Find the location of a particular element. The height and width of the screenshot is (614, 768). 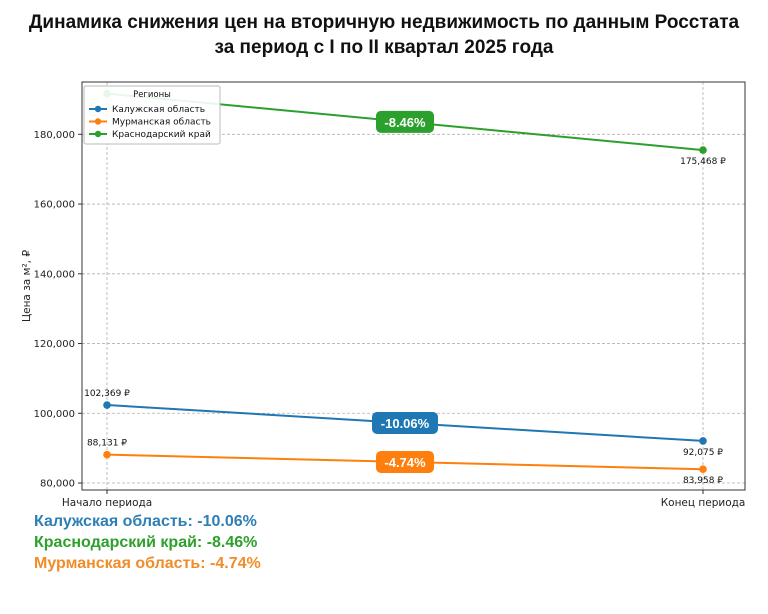

y-tick-label: 160,000 is located at coordinates (54, 205).